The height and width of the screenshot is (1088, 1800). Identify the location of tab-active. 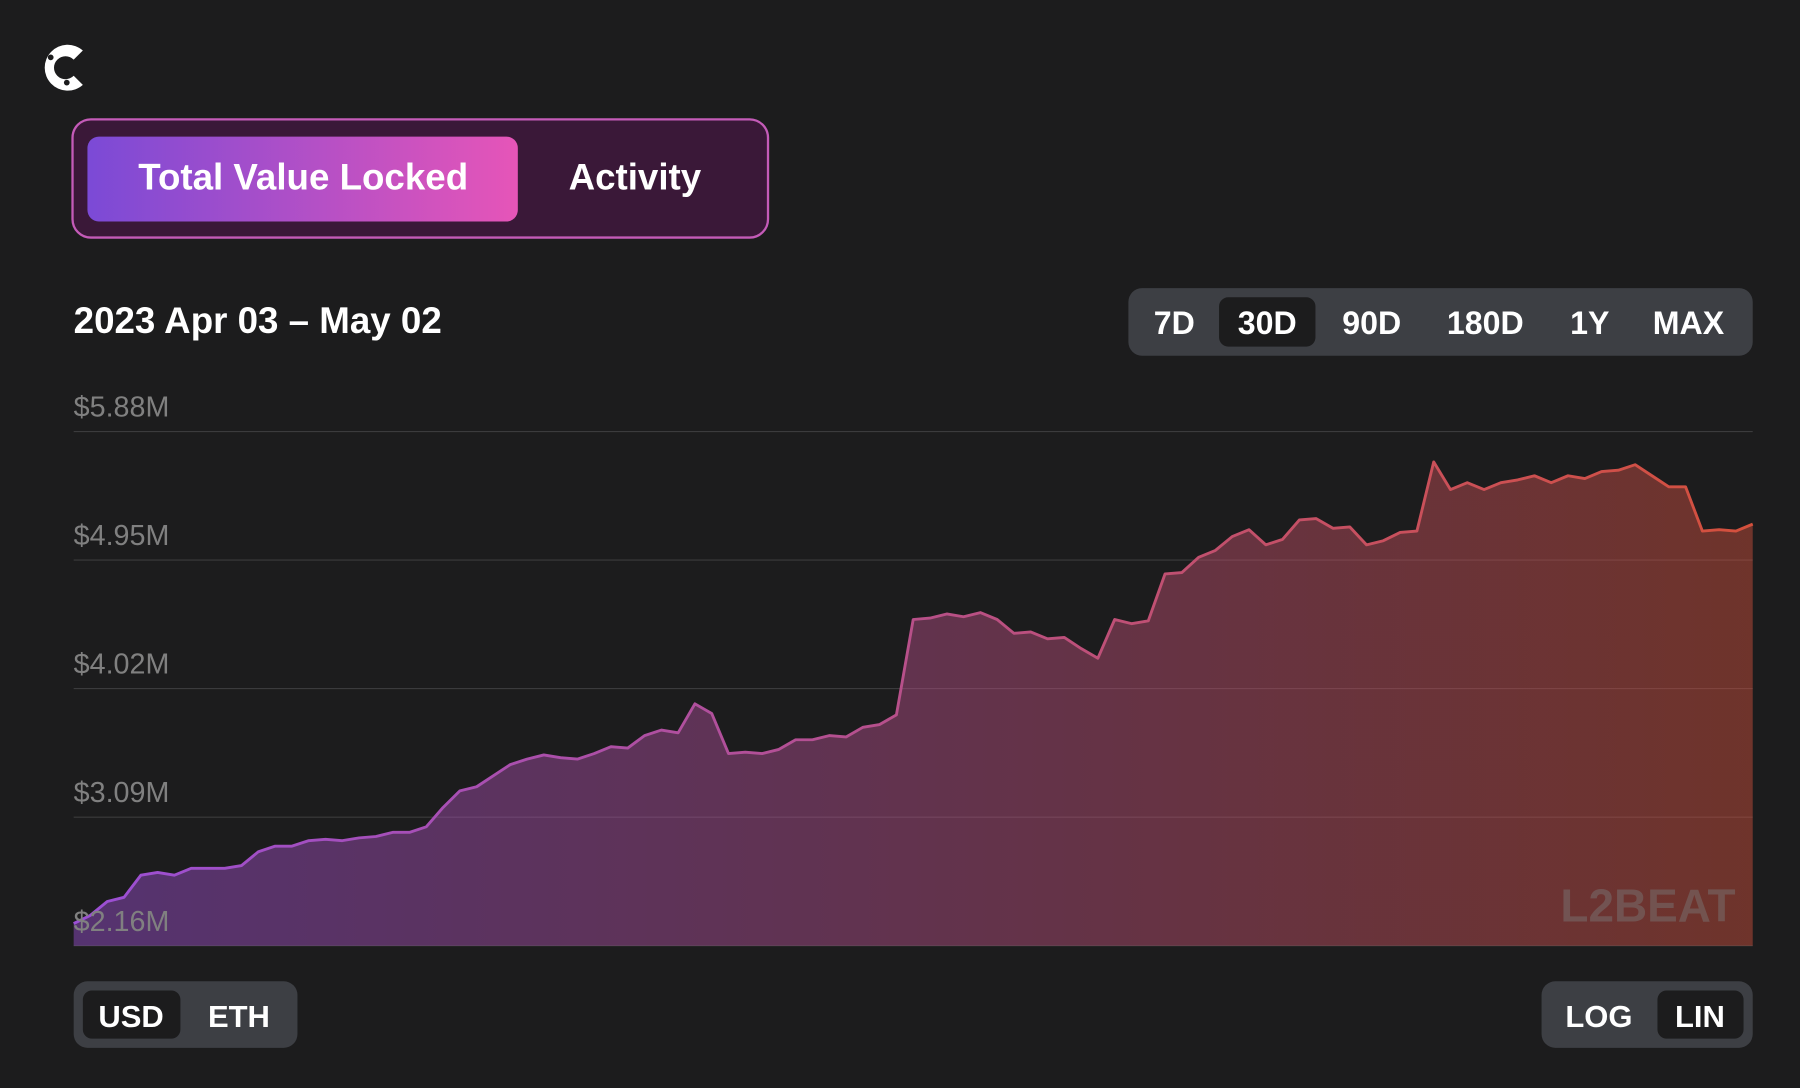
(302, 179).